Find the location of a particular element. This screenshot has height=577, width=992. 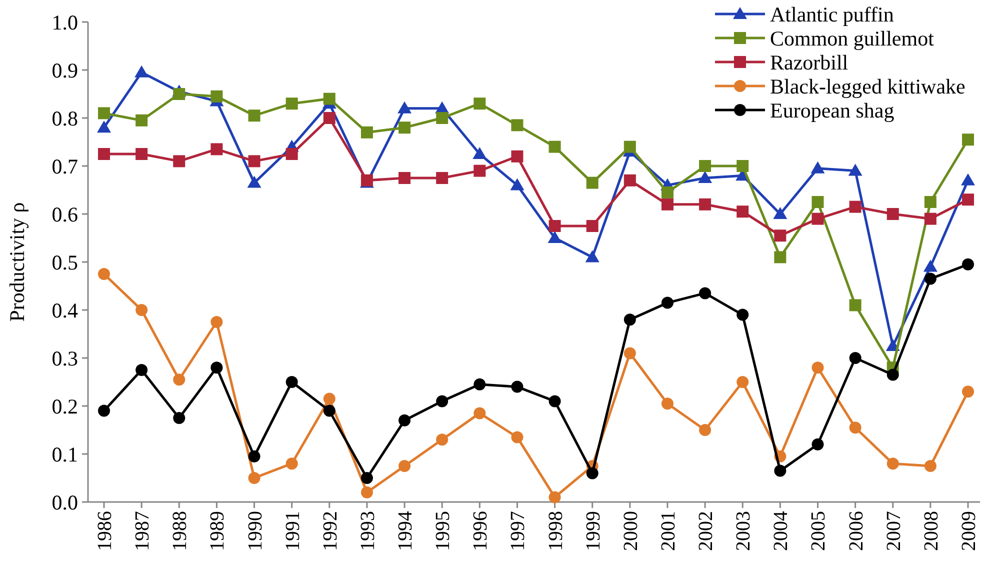

x-tick-label: 1993 is located at coordinates (367, 531).